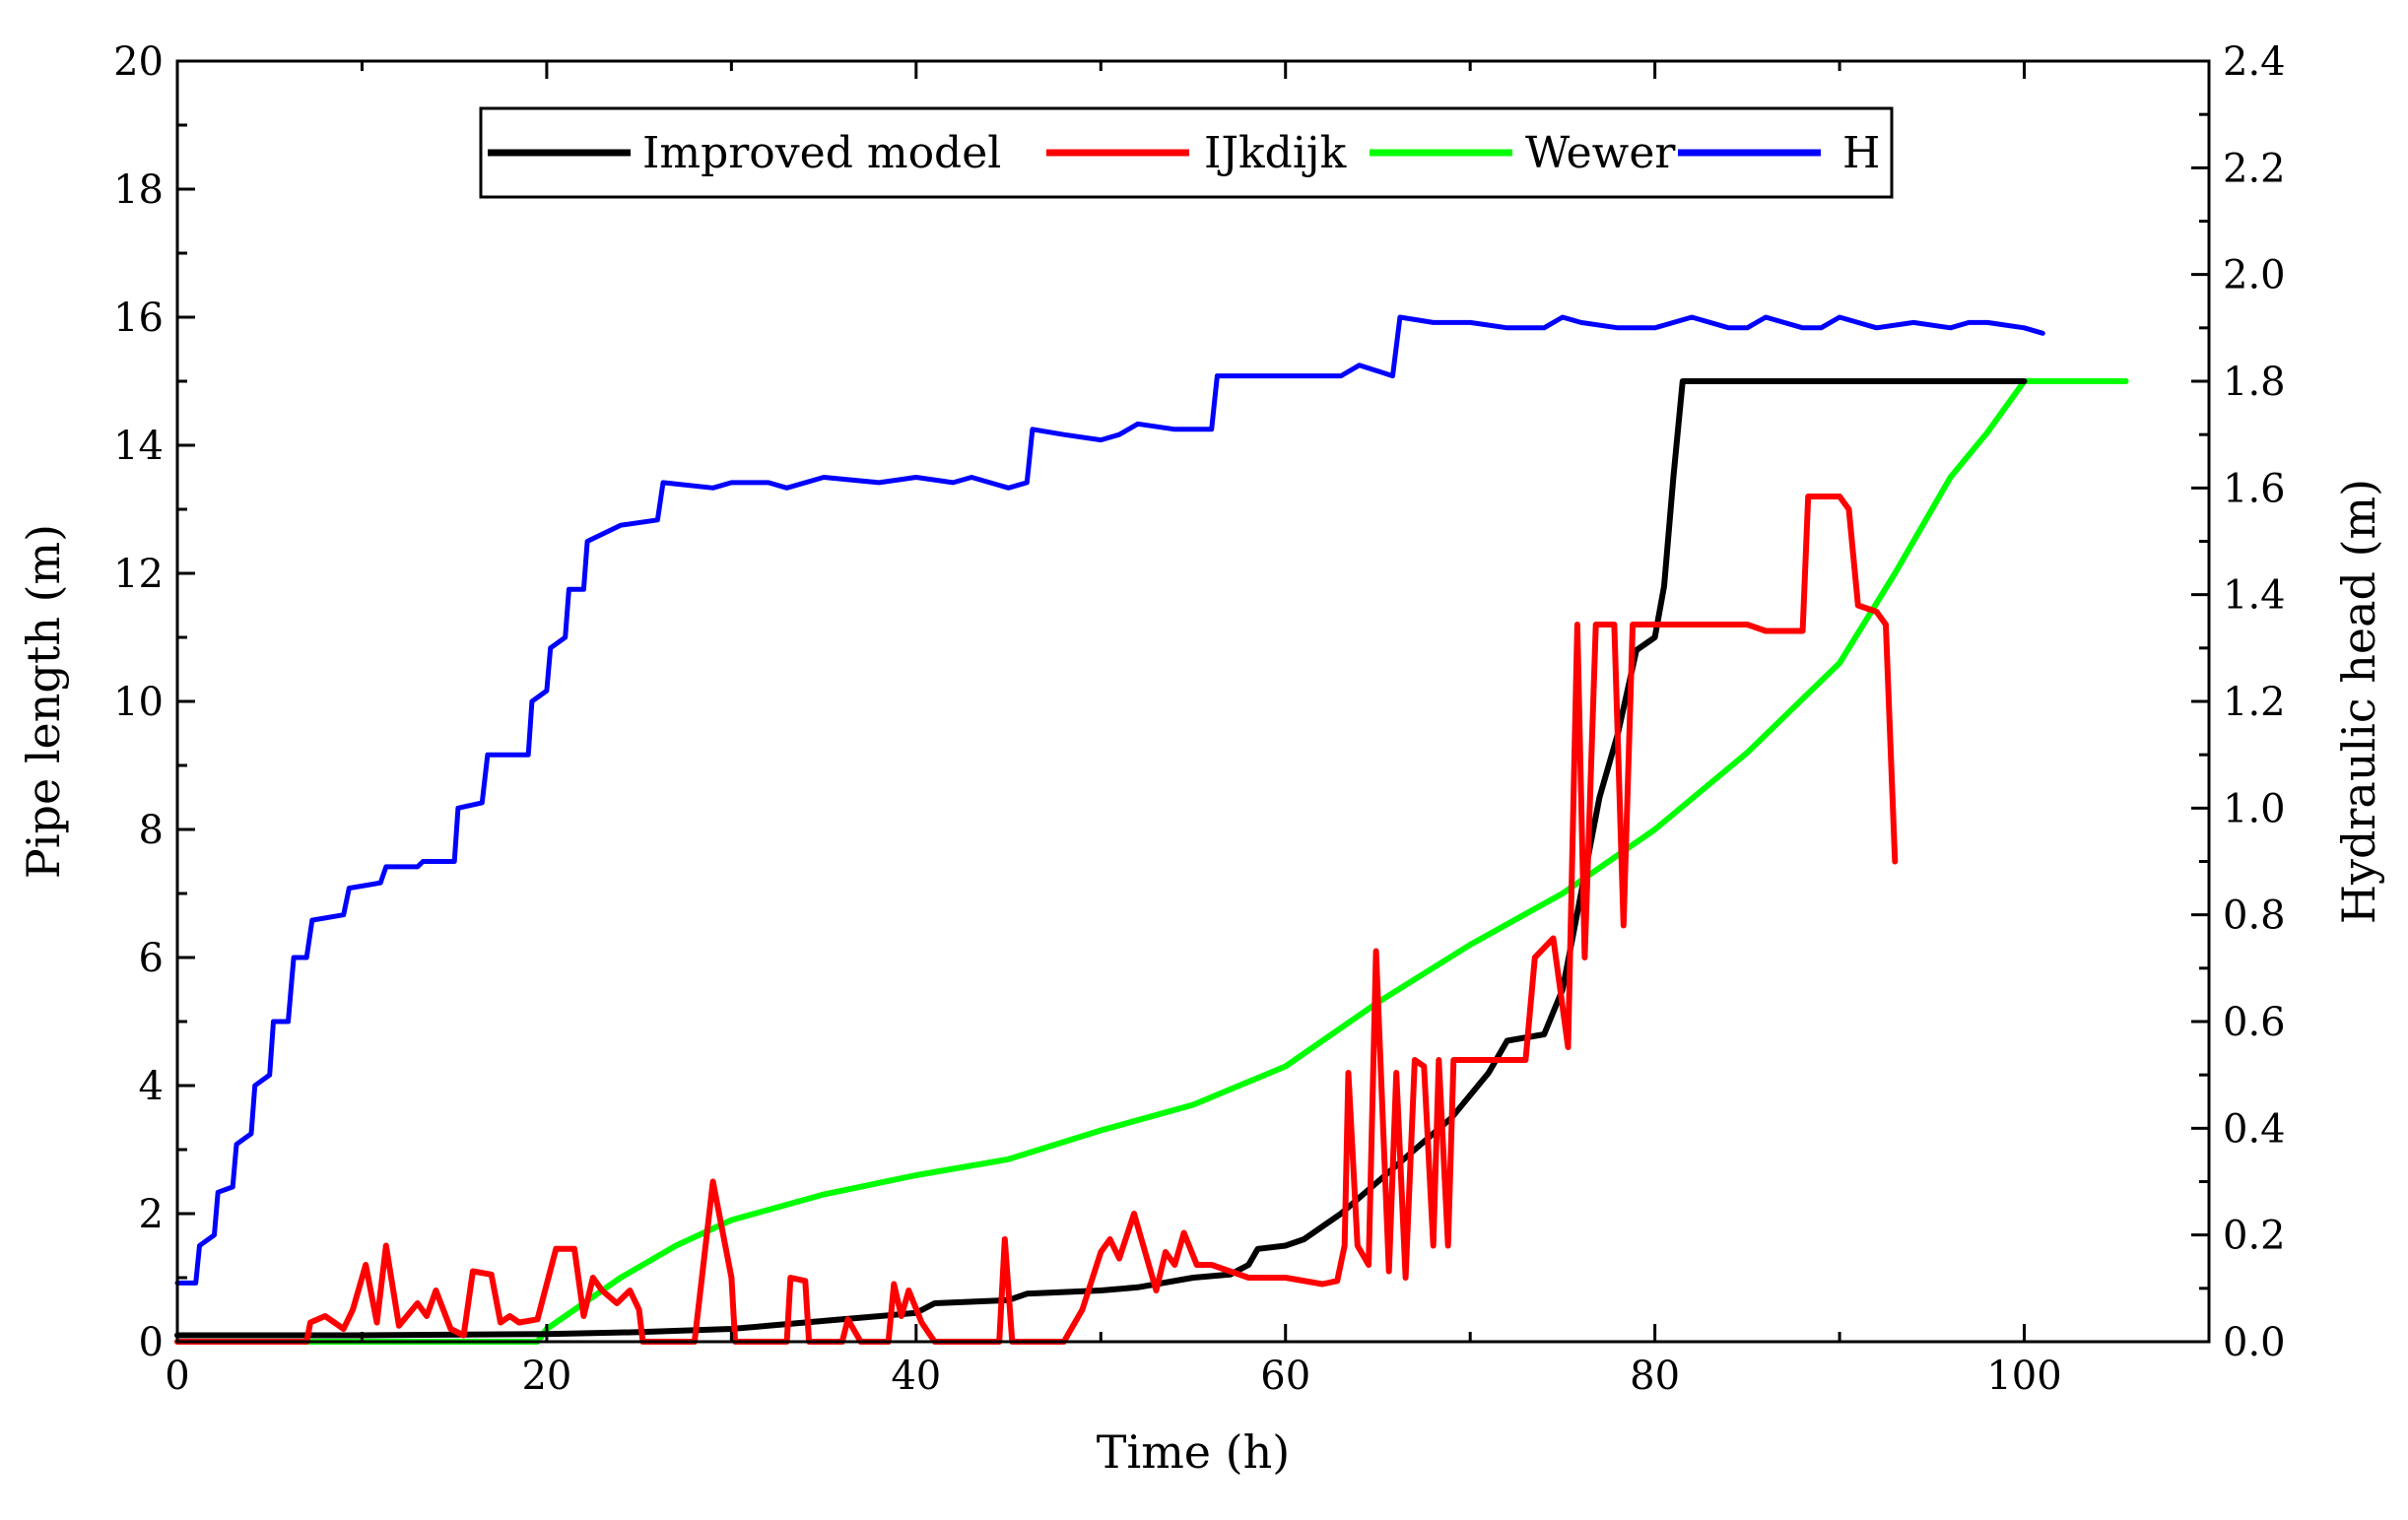  I want to click on y-tick-label: 6, so click(151, 958).